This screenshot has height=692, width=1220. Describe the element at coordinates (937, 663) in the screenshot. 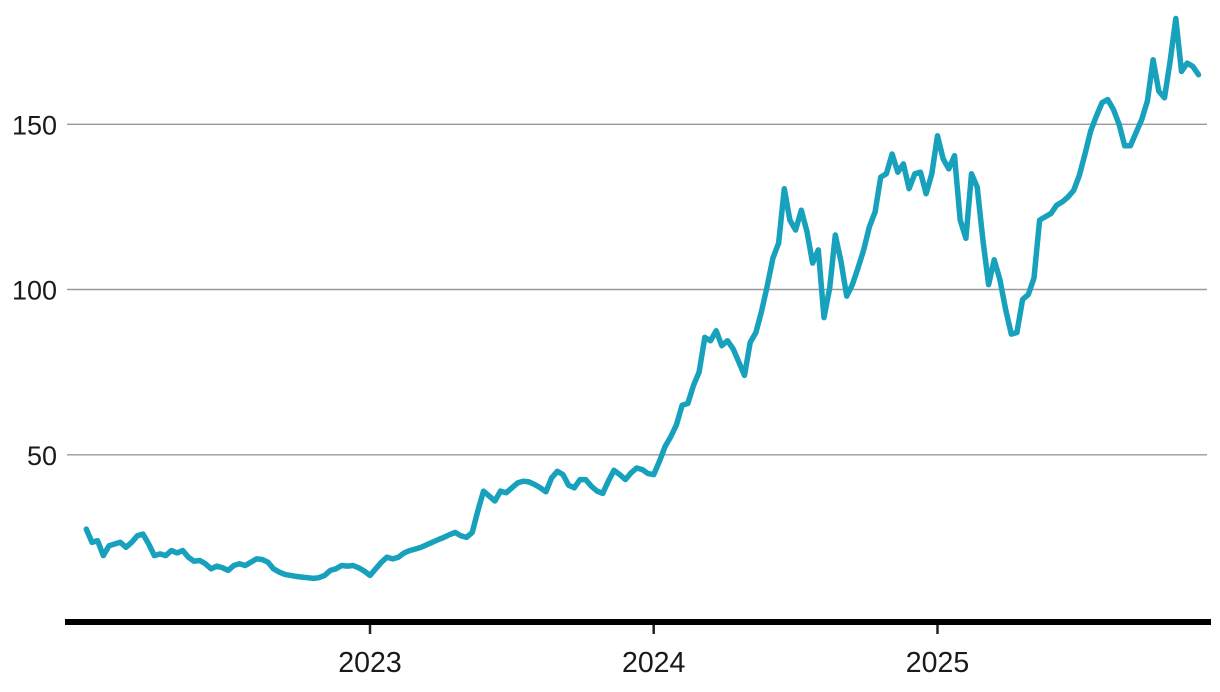

I see `x-axis-tick-label-2025: 2025` at that location.